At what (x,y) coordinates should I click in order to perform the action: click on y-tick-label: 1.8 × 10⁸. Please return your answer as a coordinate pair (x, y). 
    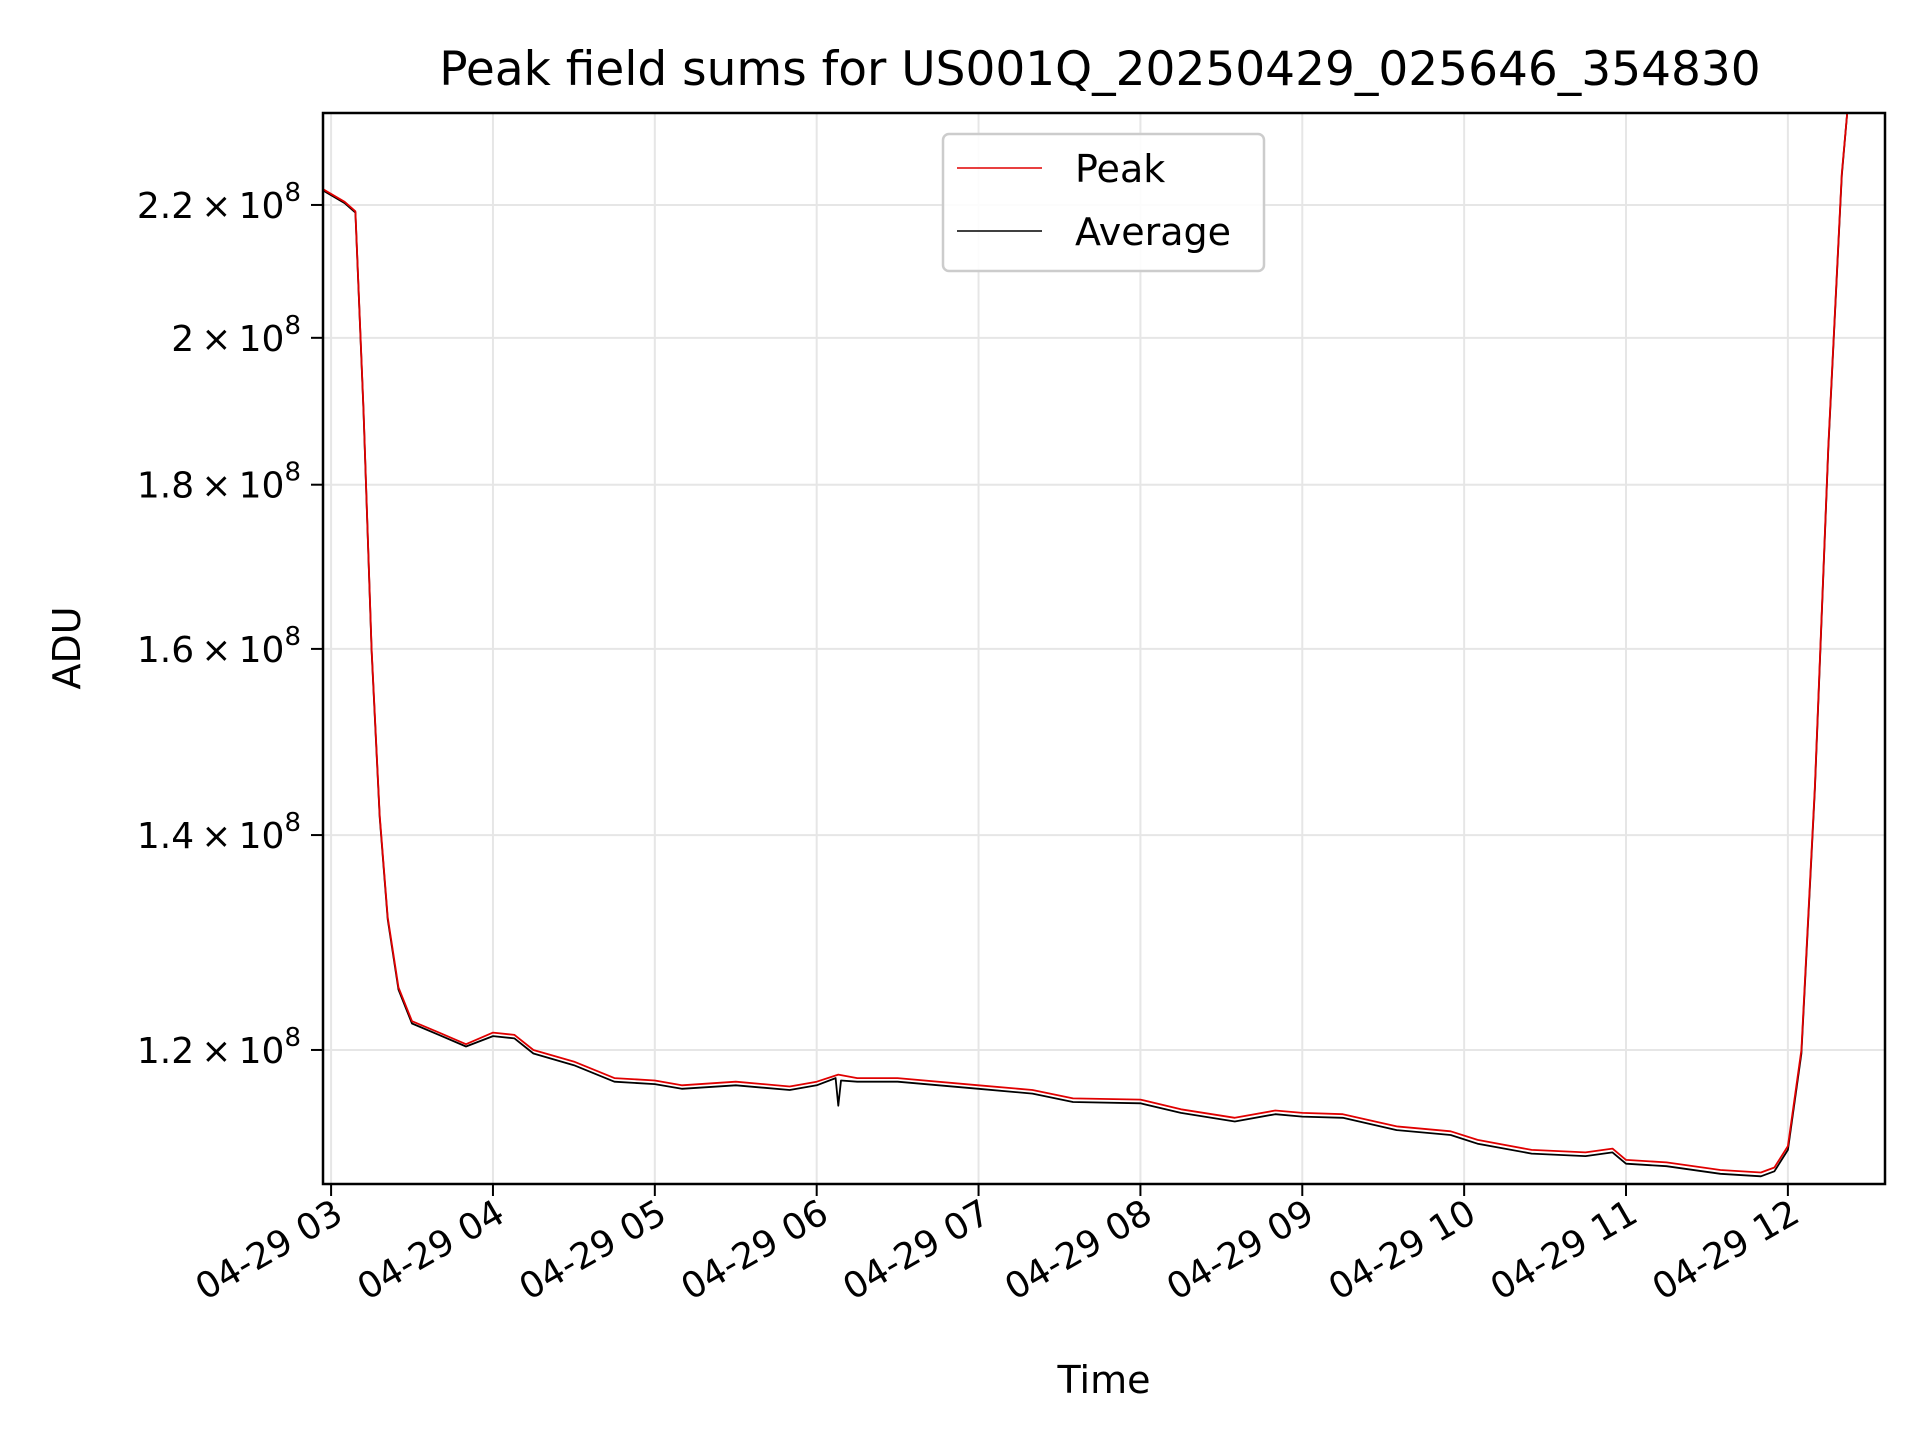
    Looking at the image, I should click on (219, 482).